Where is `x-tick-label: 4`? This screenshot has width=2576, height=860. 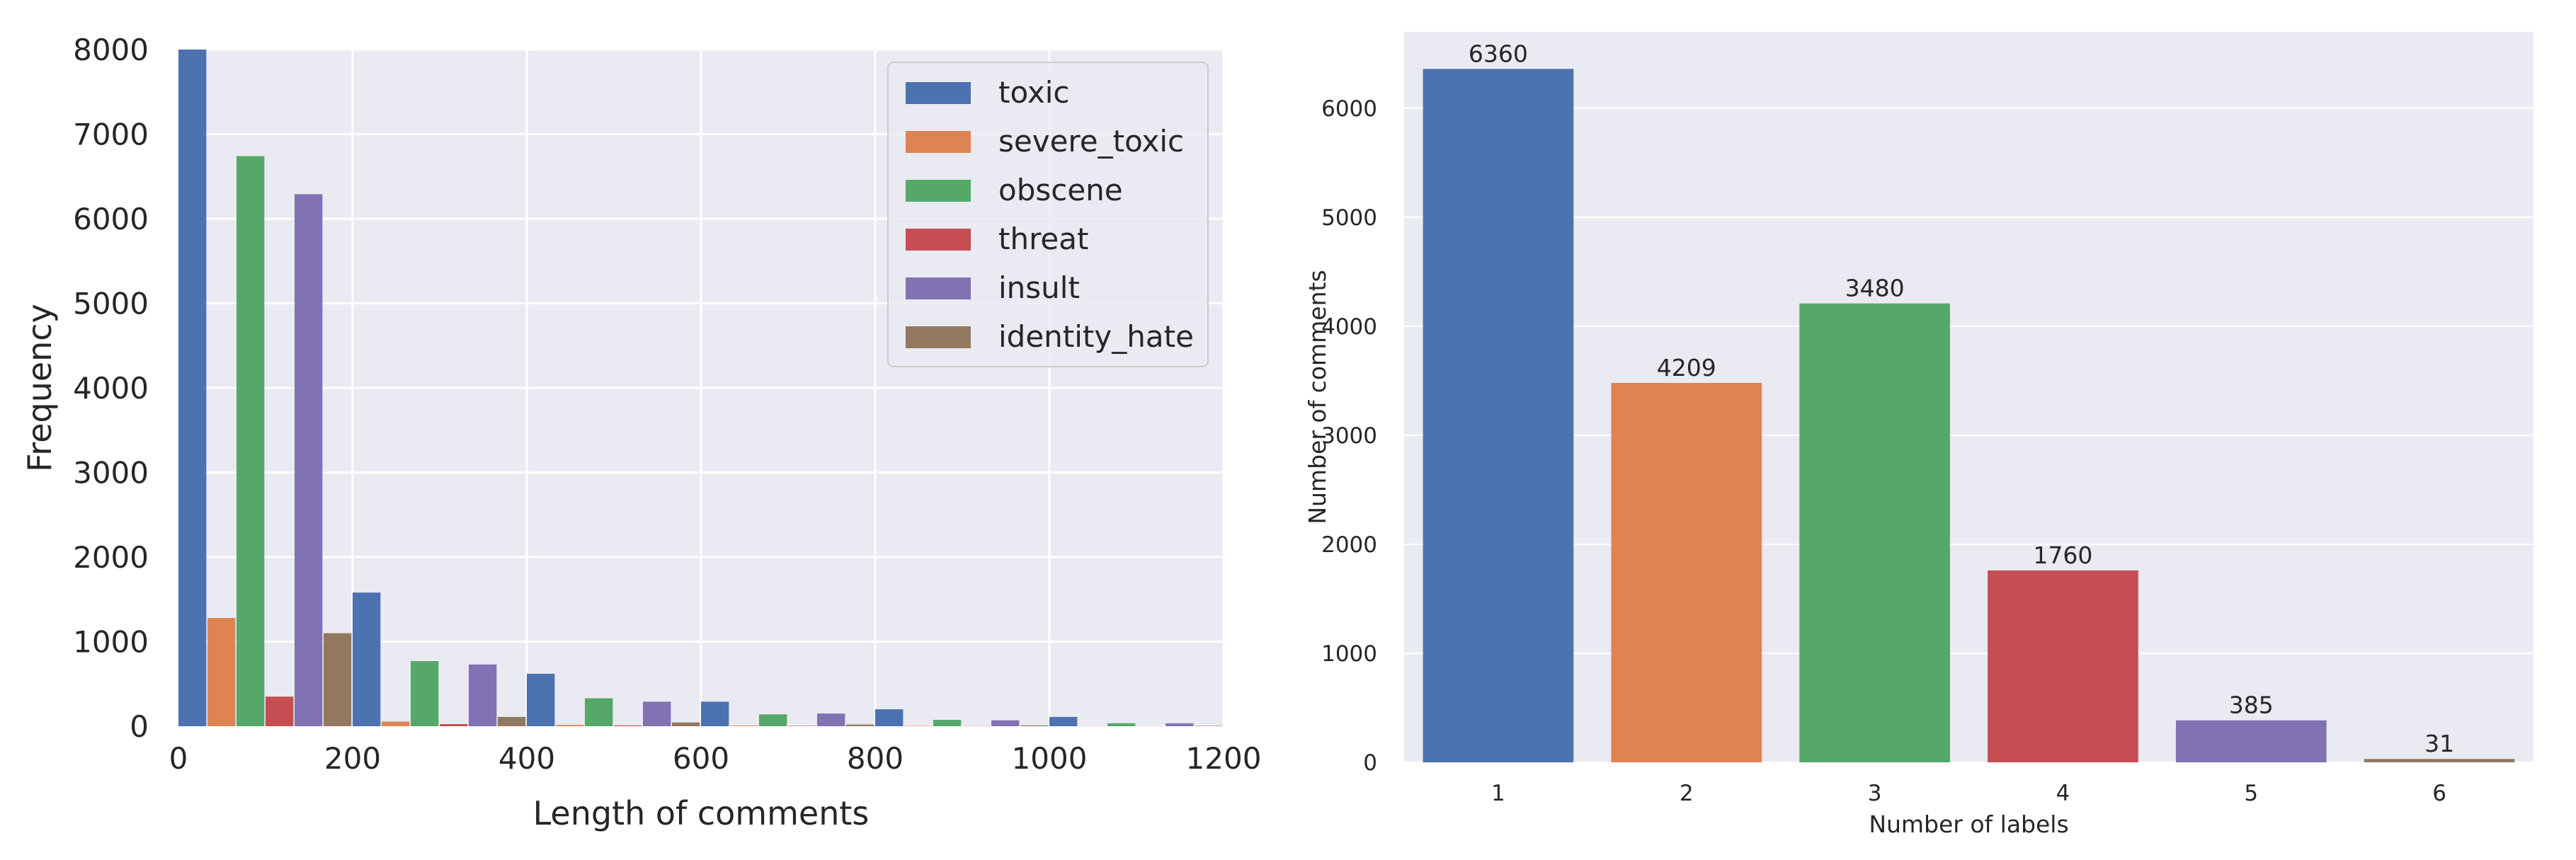 x-tick-label: 4 is located at coordinates (2063, 793).